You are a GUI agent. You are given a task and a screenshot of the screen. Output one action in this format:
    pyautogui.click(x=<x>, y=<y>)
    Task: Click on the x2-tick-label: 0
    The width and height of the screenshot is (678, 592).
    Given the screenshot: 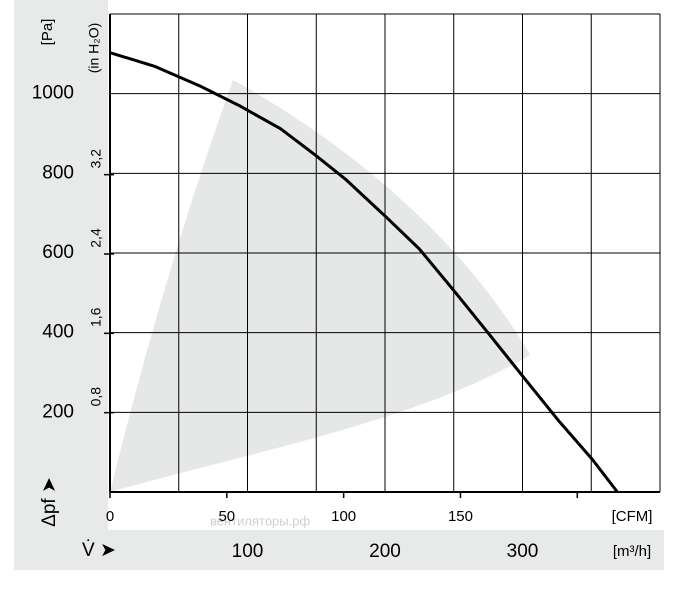 What is the action you would take?
    pyautogui.click(x=110, y=516)
    